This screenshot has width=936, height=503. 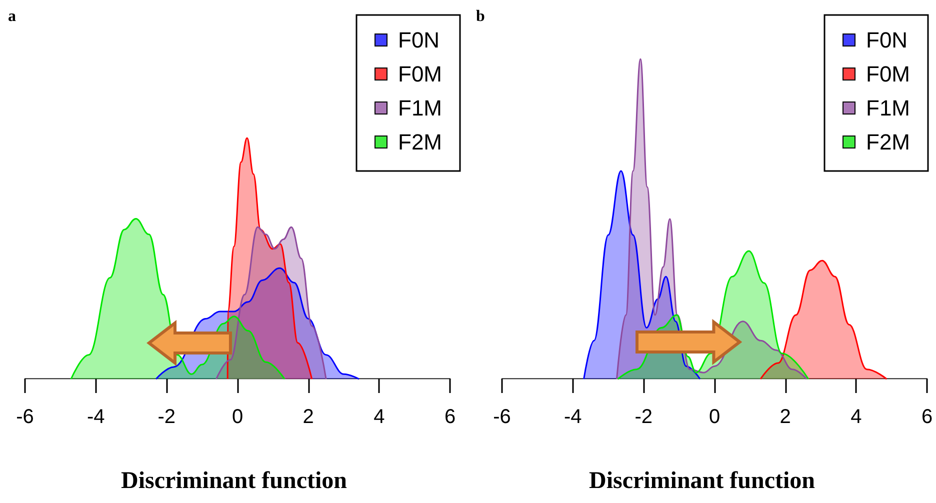 I want to click on chart-title: b, so click(x=480, y=17).